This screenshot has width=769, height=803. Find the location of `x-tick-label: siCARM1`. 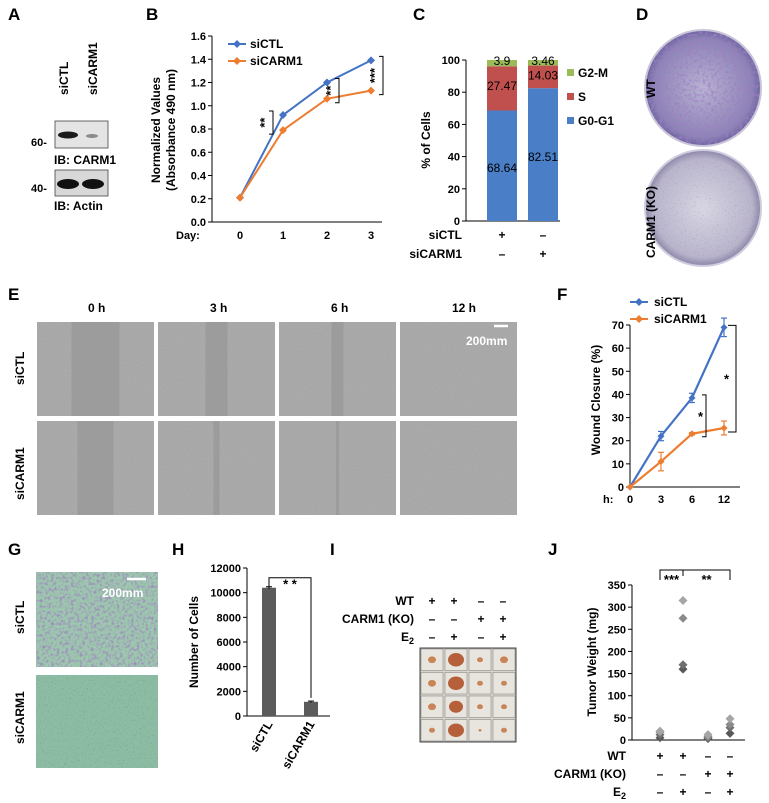

x-tick-label: siCARM1 is located at coordinates (298, 744).